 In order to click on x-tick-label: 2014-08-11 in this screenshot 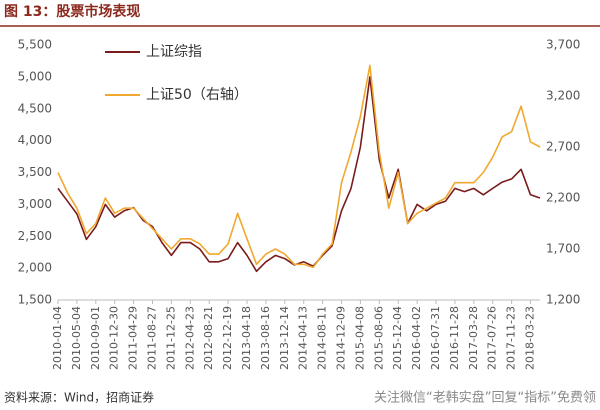, I will do `click(322, 338)`.